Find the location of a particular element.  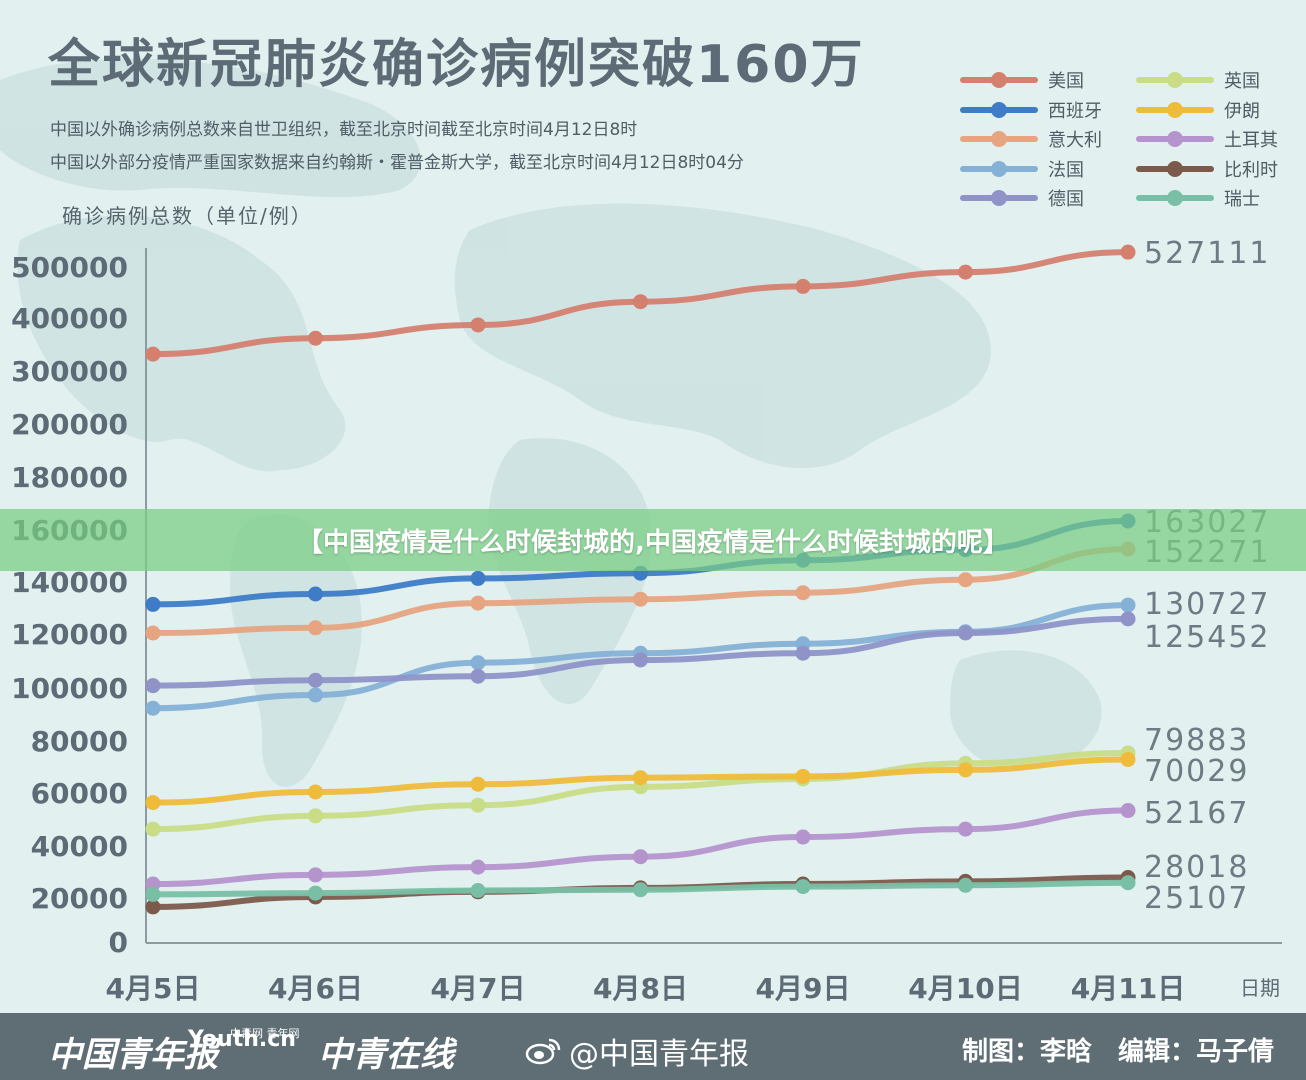

end-value-label: 52167 is located at coordinates (1196, 813).